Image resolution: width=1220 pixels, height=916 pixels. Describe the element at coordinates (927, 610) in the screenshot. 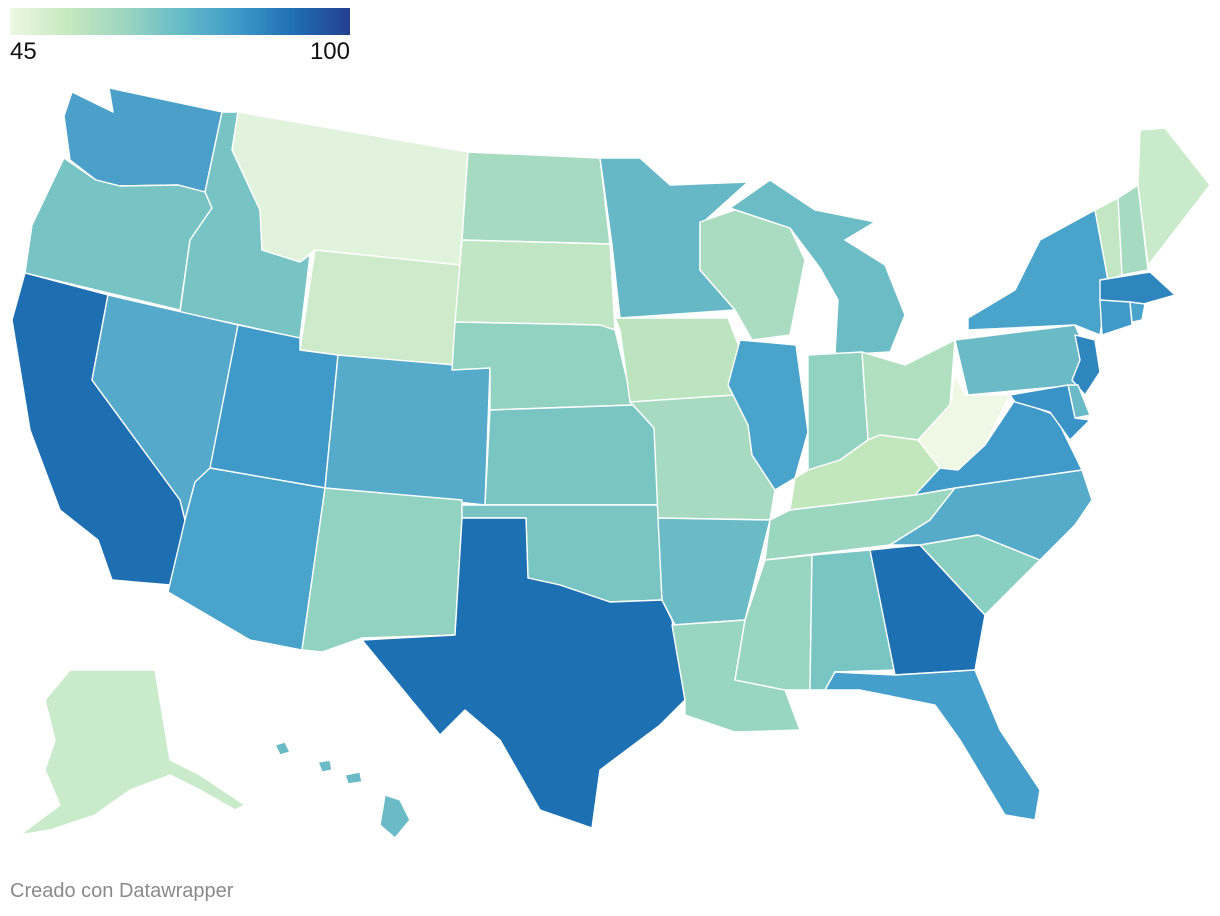

I see `state-ga` at that location.